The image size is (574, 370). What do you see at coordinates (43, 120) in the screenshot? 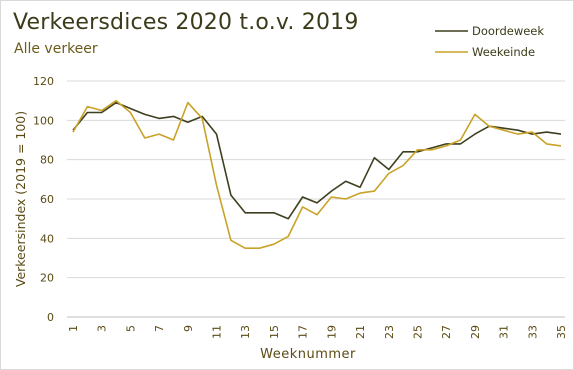
I see `y-tick-label: 100` at bounding box center [43, 120].